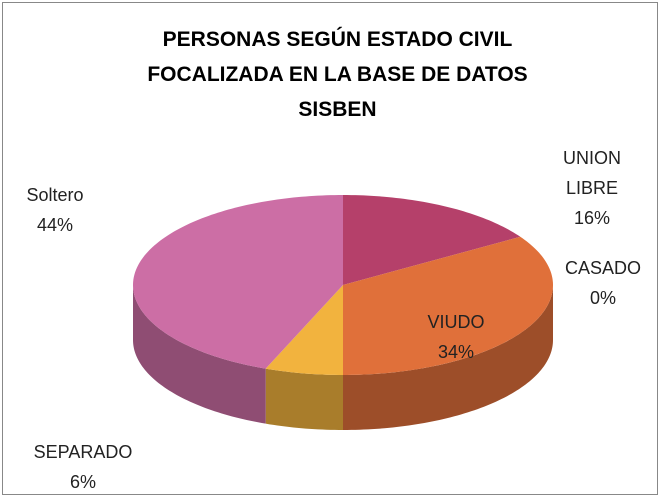 Image resolution: width=660 pixels, height=497 pixels. I want to click on data-label-name: SEPARADO, so click(83, 452).